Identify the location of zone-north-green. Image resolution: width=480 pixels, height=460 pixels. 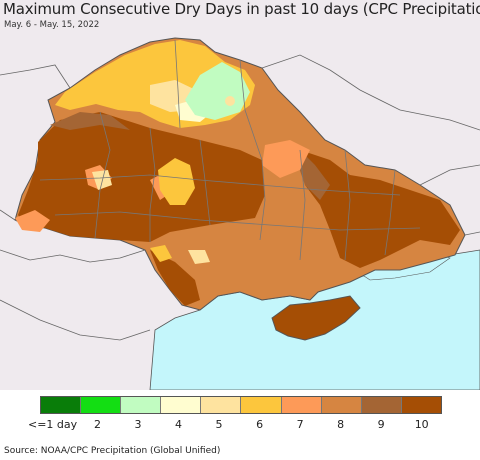
(217, 91).